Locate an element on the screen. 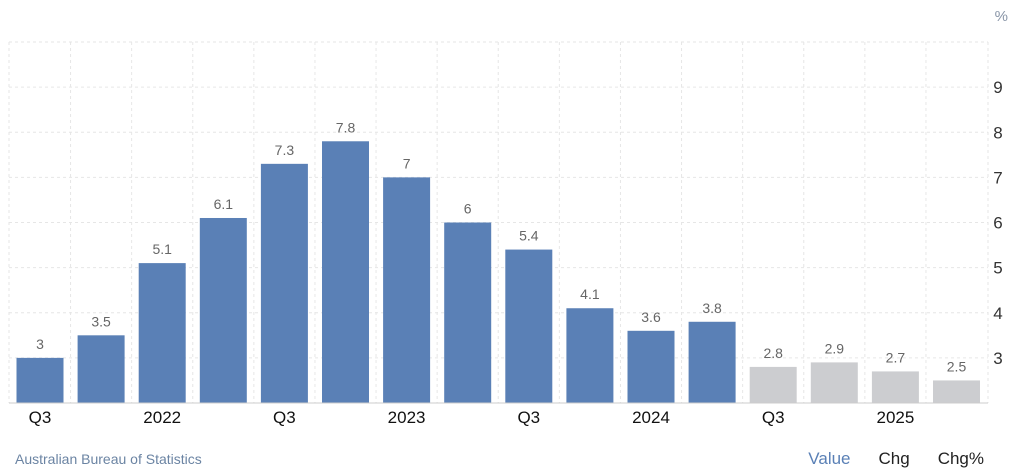 This screenshot has width=1024, height=474. bar-value-label: 7 is located at coordinates (407, 163).